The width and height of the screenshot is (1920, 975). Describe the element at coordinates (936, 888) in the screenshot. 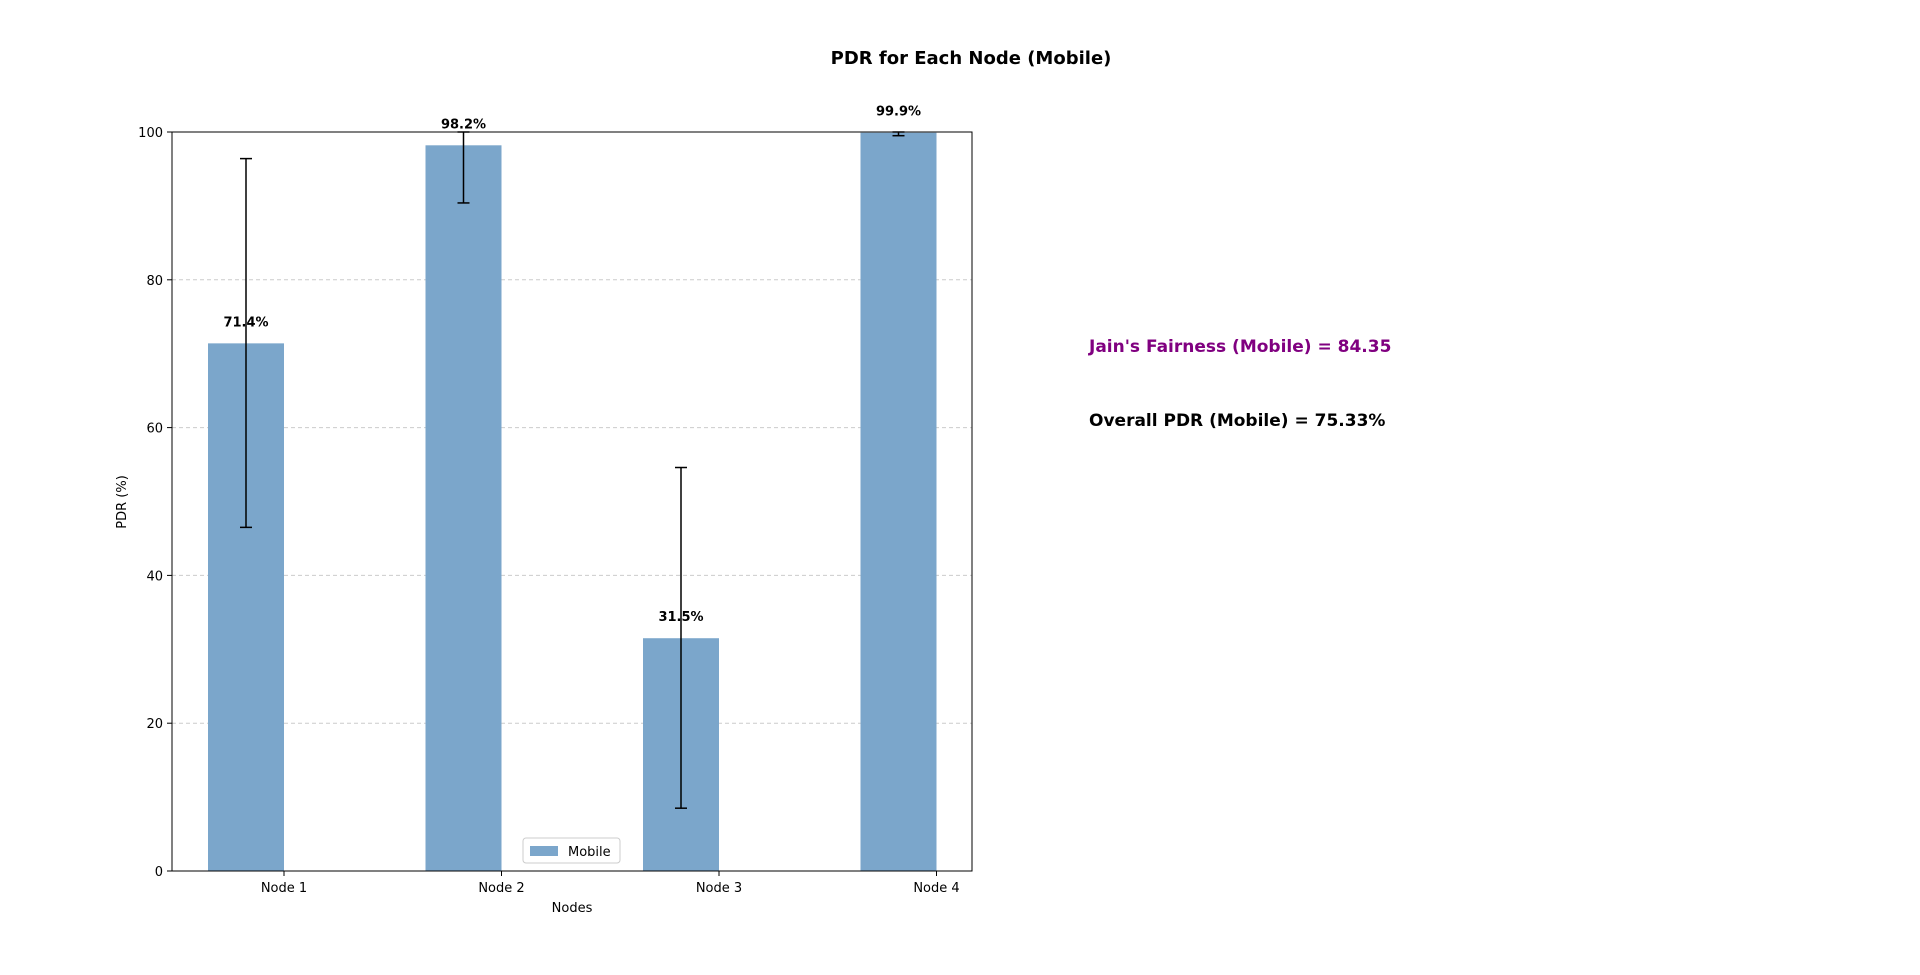

I see `x-tick-label: Node 4` at that location.